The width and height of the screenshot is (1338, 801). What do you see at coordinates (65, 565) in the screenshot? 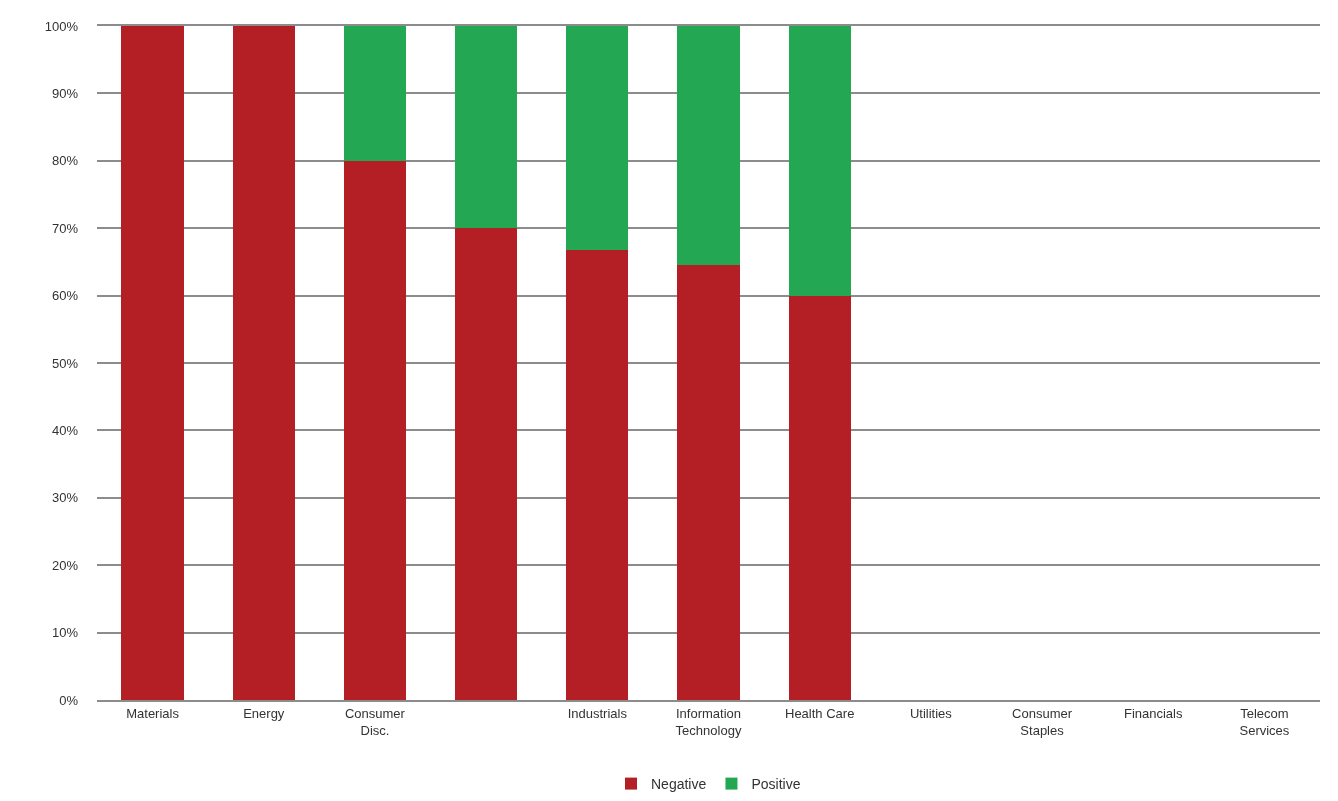
I see `y-tick-label: 20%` at bounding box center [65, 565].